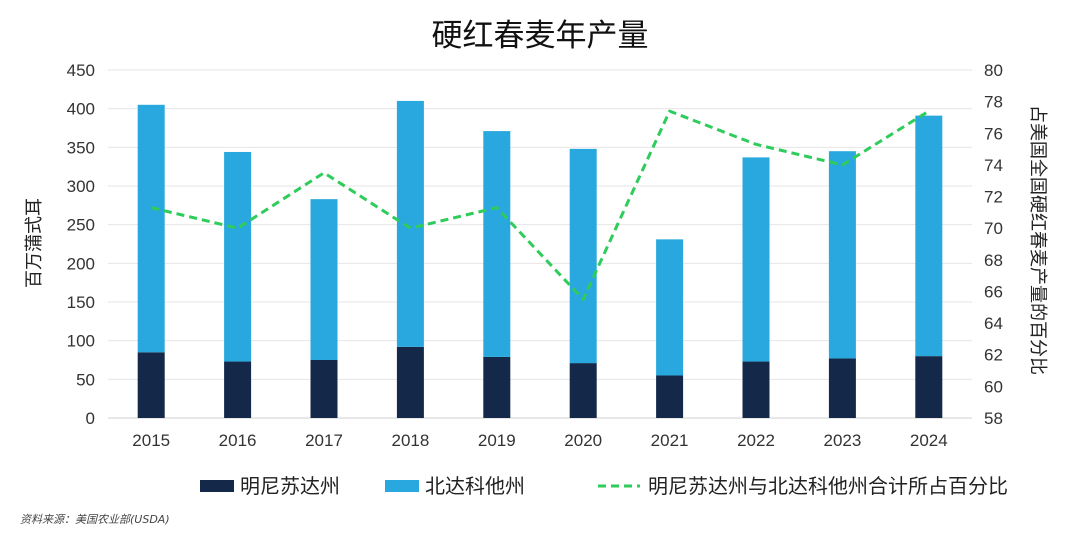  I want to click on y2-tick-label: 62, so click(993, 355).